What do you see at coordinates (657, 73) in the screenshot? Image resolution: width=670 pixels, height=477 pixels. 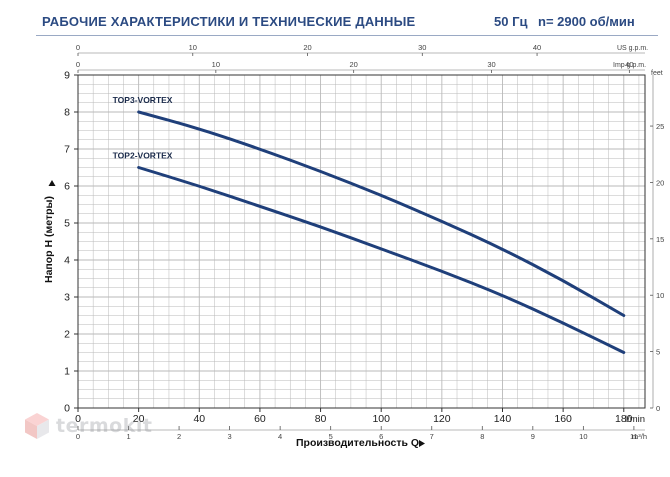 I see `feet-unit-label: feet` at bounding box center [657, 73].